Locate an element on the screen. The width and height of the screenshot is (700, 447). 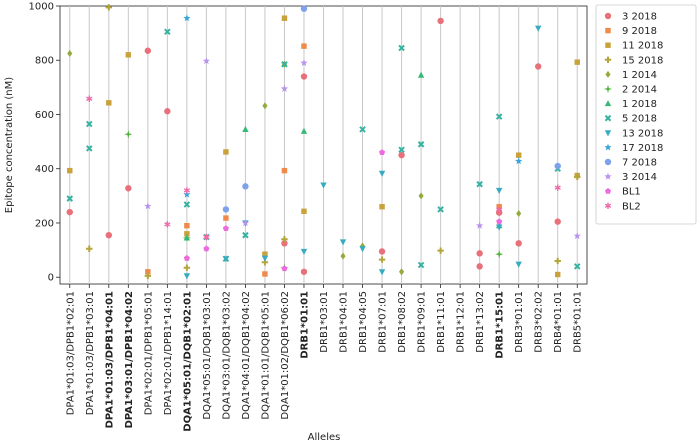
y-tick-label: 400 is located at coordinates (44, 169).